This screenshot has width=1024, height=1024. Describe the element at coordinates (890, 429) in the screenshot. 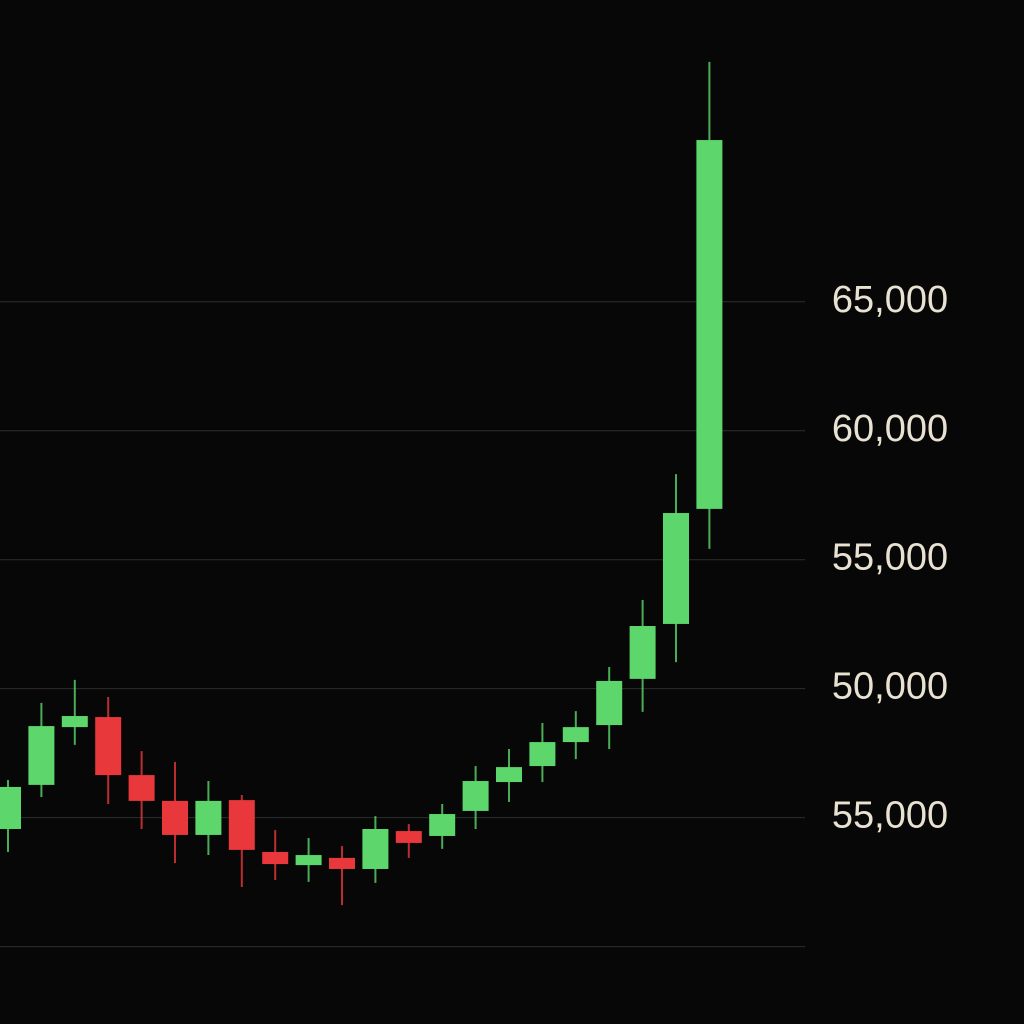

I see `y-tick-label: 60,000` at that location.